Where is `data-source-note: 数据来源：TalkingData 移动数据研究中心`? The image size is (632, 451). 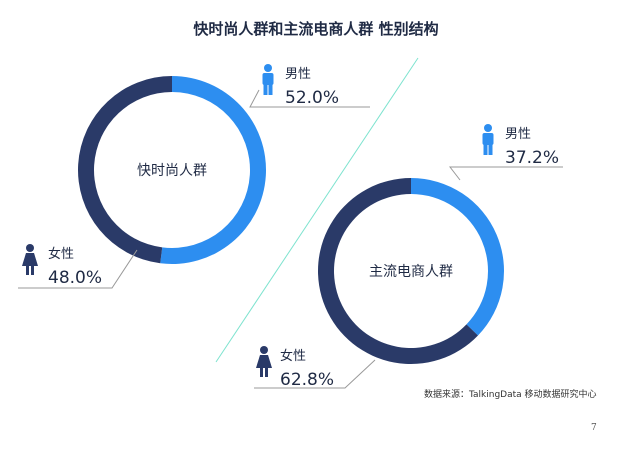
data-source-note: 数据来源：TalkingData 移动数据研究中心 is located at coordinates (510, 395).